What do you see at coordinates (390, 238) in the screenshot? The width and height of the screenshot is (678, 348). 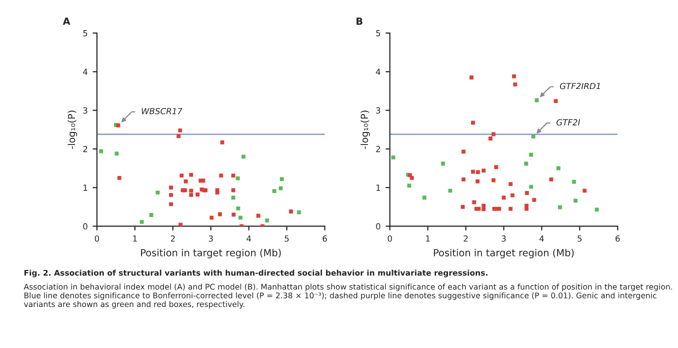 I see `x-tick-label: 0` at bounding box center [390, 238].